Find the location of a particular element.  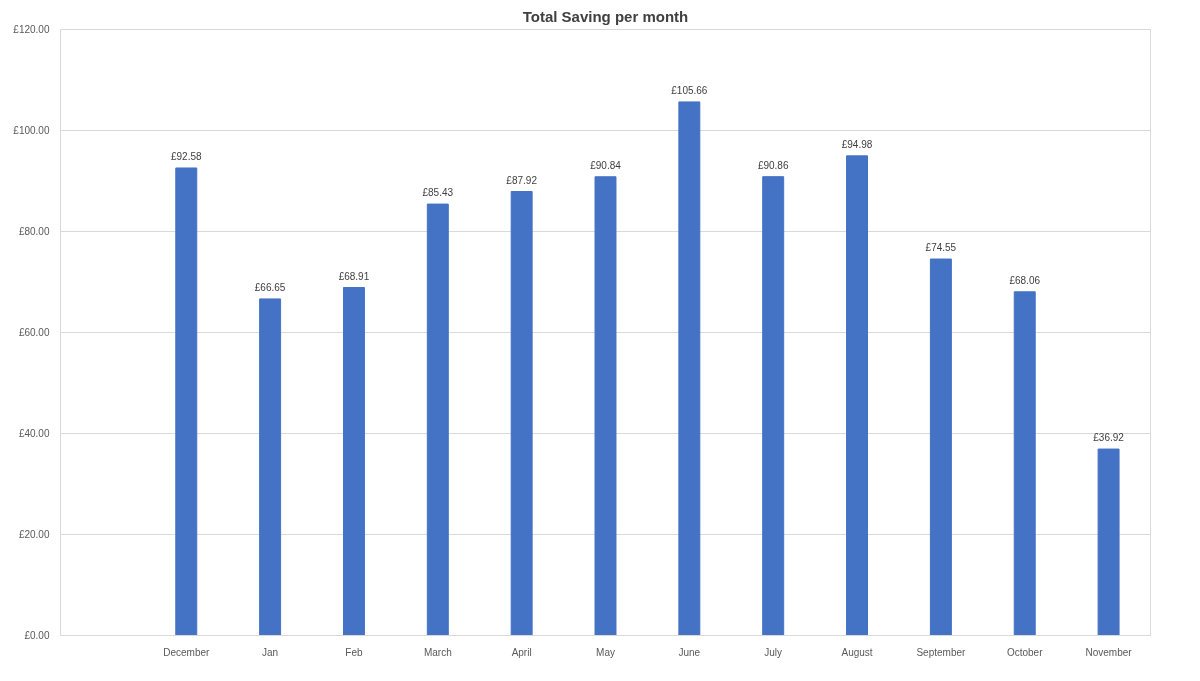

y-tick-label: £80.00 is located at coordinates (34, 231).